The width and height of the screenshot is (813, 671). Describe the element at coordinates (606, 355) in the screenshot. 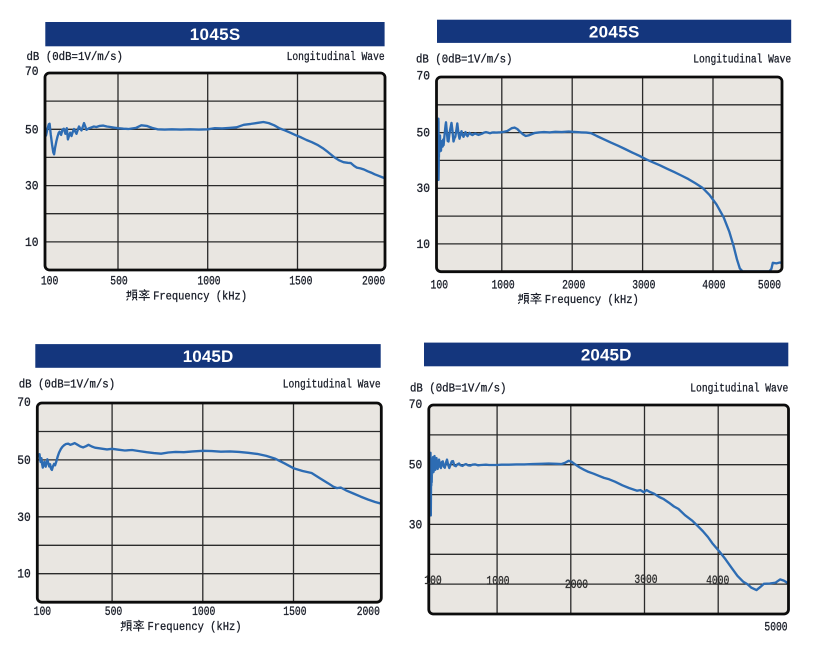

I see `svg-text: 2045D` at that location.